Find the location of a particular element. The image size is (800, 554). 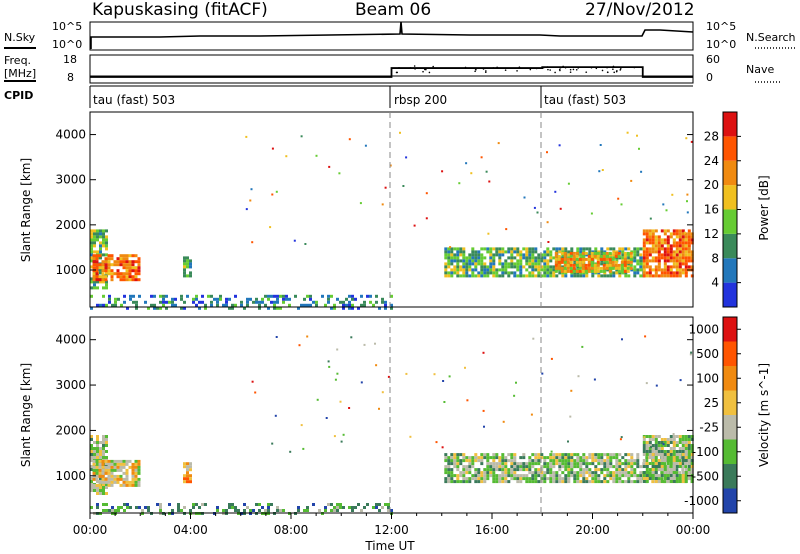

x-tick-label: 12:00 is located at coordinates (391, 530).